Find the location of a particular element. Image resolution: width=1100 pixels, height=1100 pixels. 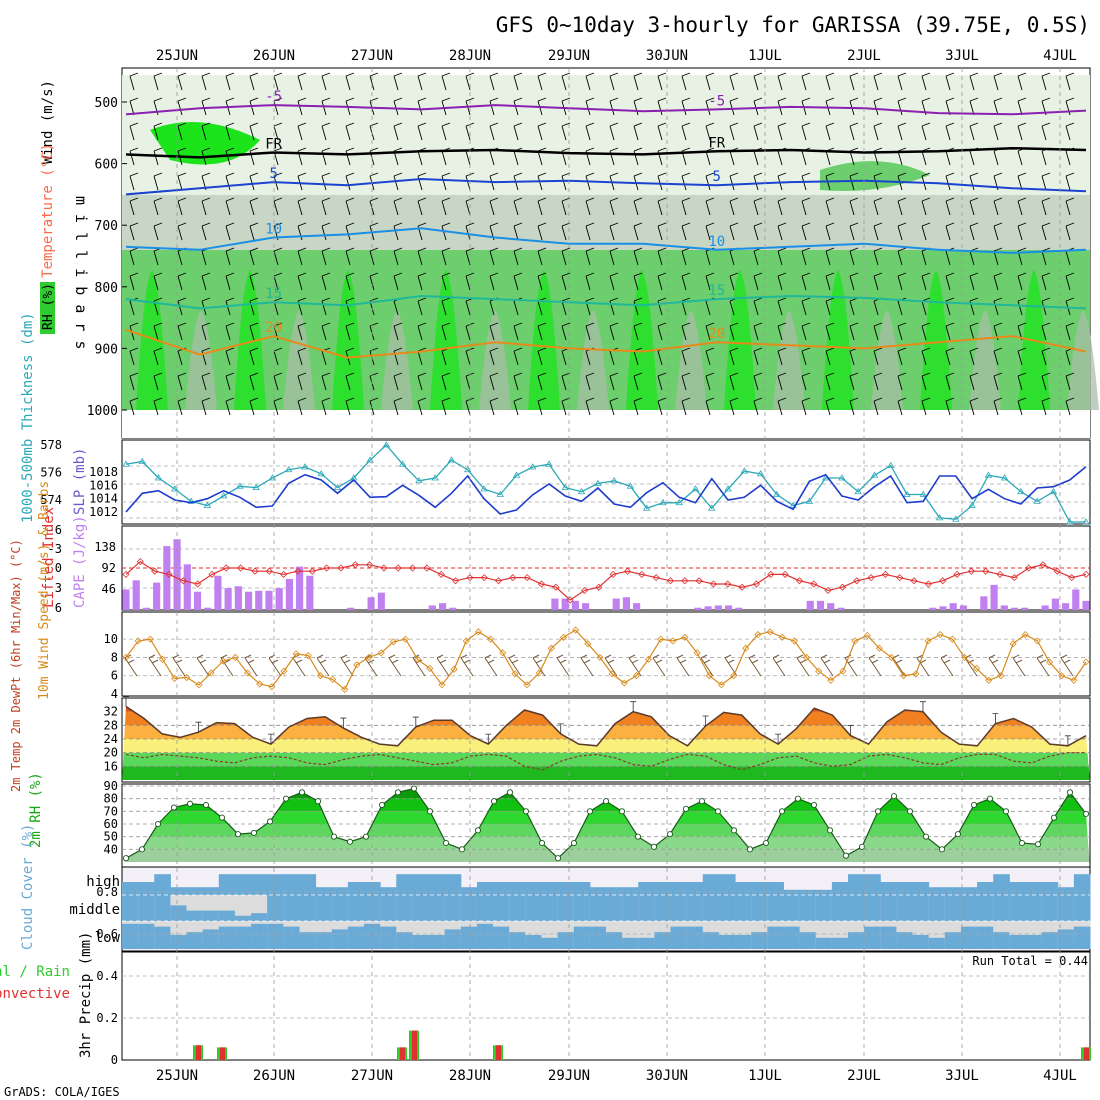

axis-tick-label: 90 is located at coordinates (111, 786).